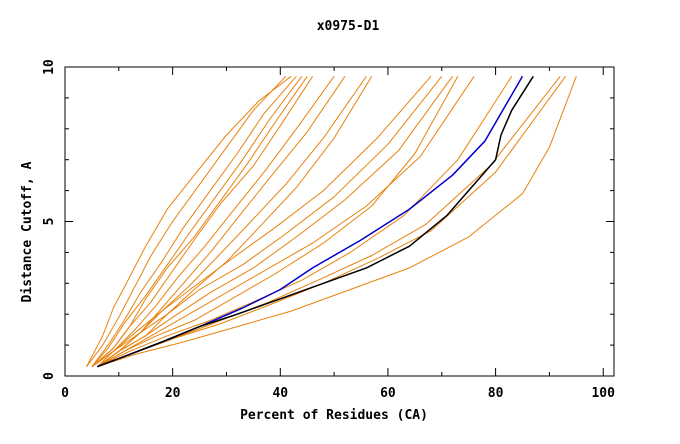 The image size is (680, 444). Describe the element at coordinates (280, 393) in the screenshot. I see `x-tick-label-40: 40` at that location.